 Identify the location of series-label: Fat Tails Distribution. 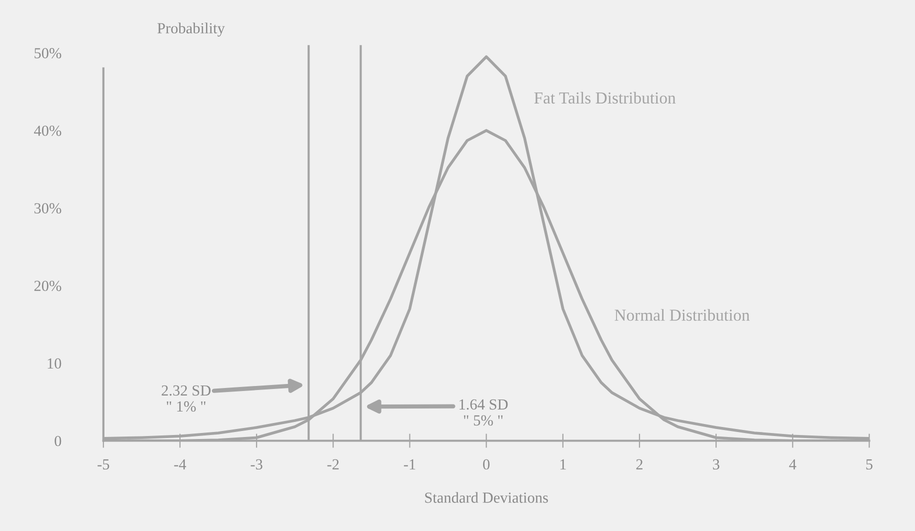
(605, 98).